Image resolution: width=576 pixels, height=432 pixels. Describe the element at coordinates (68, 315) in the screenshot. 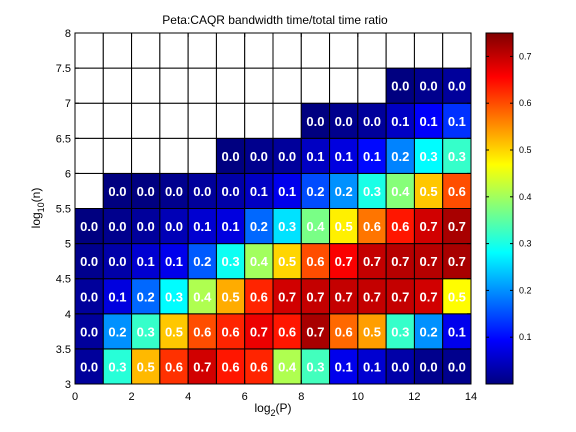

I see `y-tick-label: 4` at that location.